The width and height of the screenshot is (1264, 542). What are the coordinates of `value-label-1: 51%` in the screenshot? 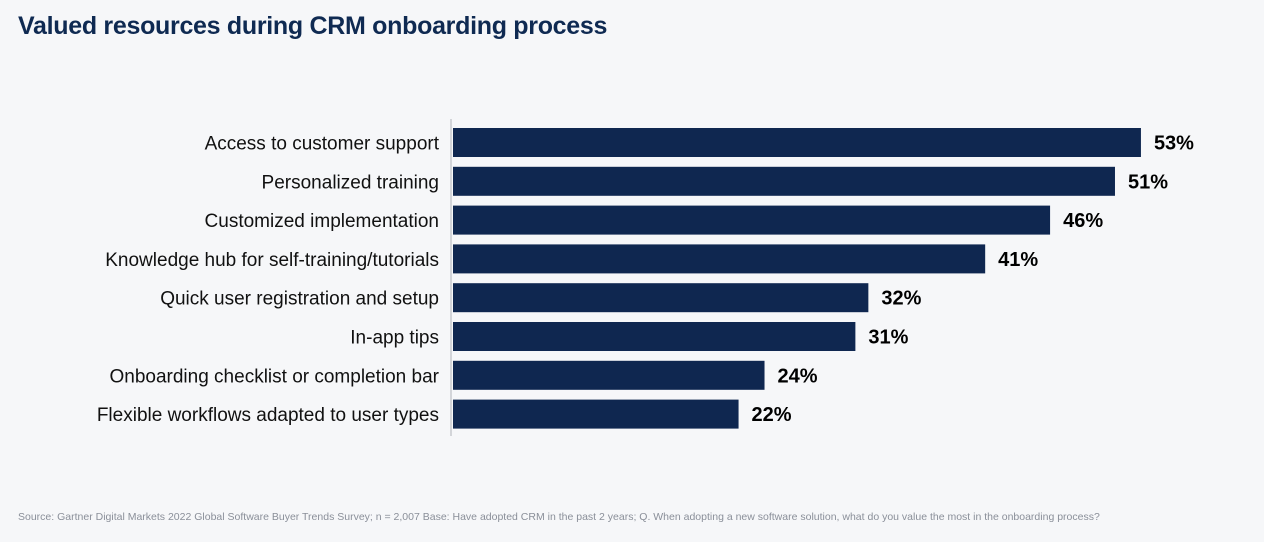 It's located at (1148, 182).